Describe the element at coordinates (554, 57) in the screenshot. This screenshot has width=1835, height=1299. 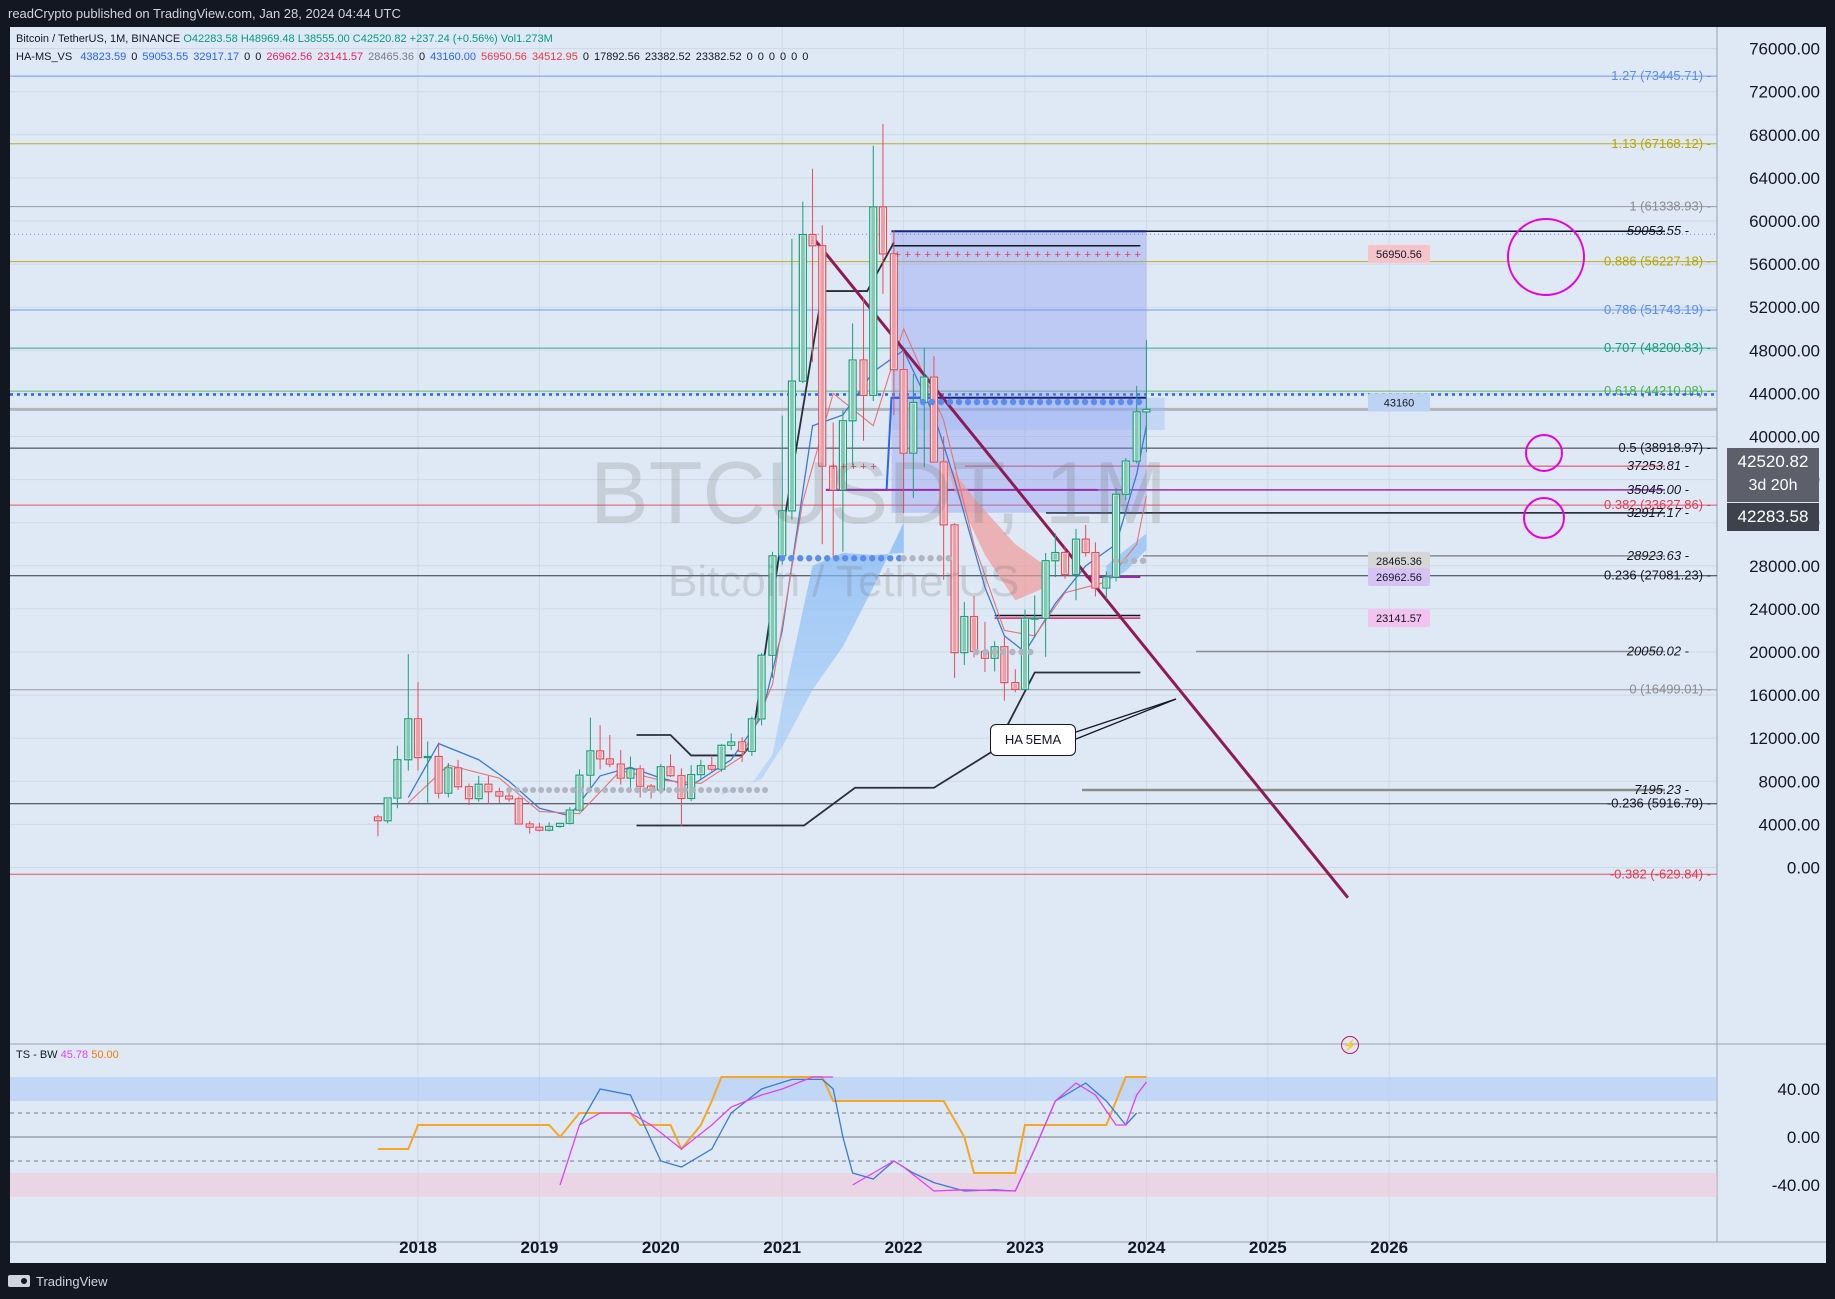
I see `indicator-value: 34512.95` at that location.